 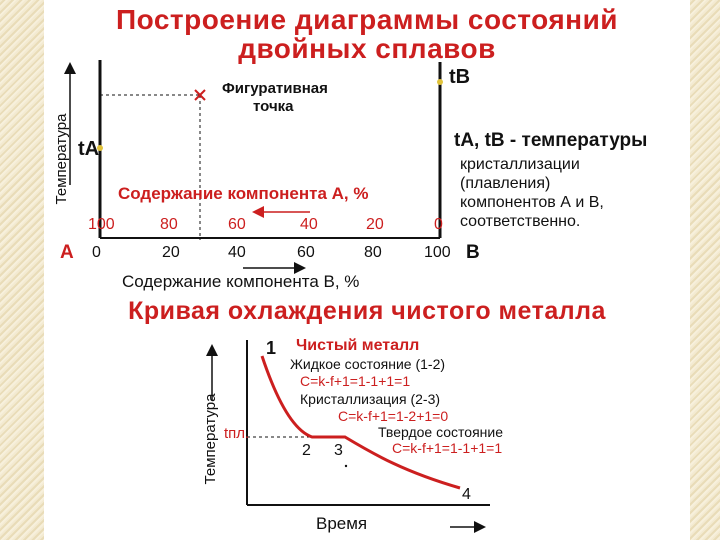 What do you see at coordinates (505, 183) in the screenshot?
I see `temperature-note-line-3: (плавления)` at bounding box center [505, 183].